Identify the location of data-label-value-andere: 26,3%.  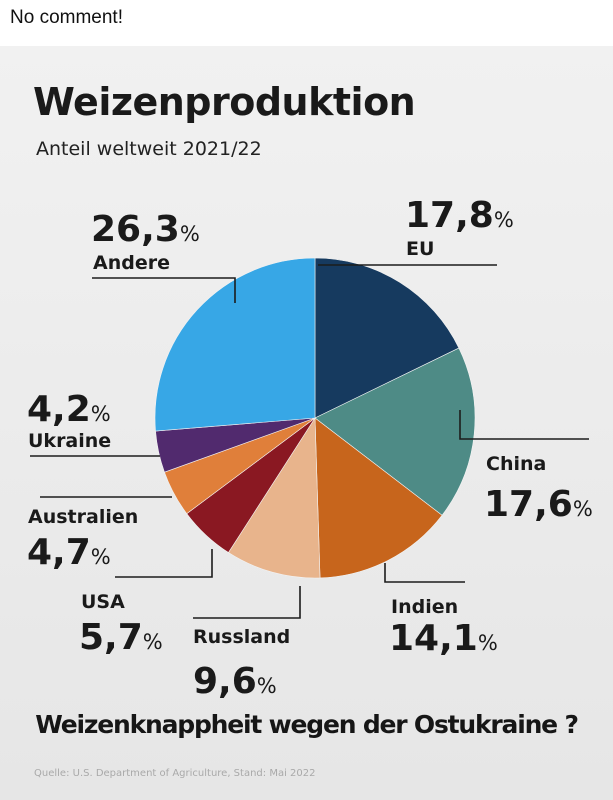
(145, 229).